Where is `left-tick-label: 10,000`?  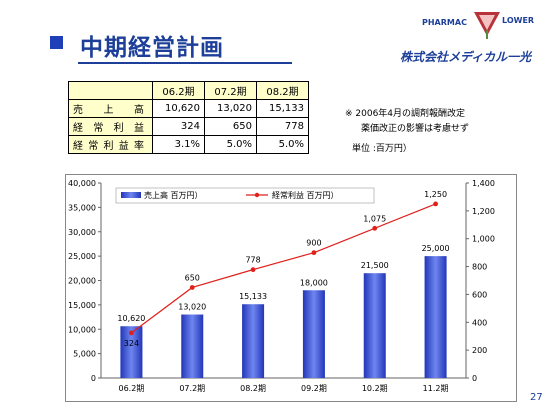 left-tick-label: 10,000 is located at coordinates (82, 329).